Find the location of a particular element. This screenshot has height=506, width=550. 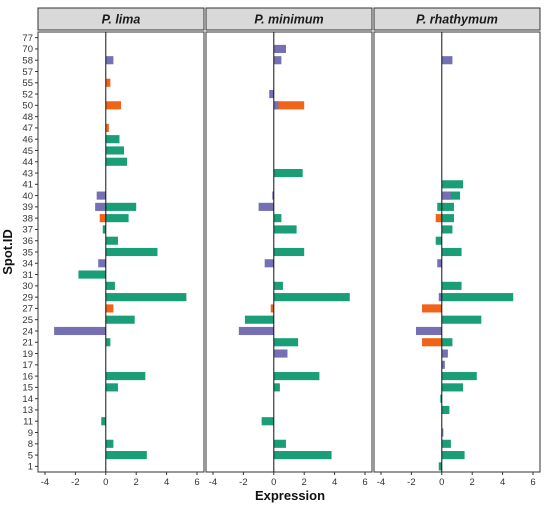

y-tick-label: 40 is located at coordinates (27, 196).